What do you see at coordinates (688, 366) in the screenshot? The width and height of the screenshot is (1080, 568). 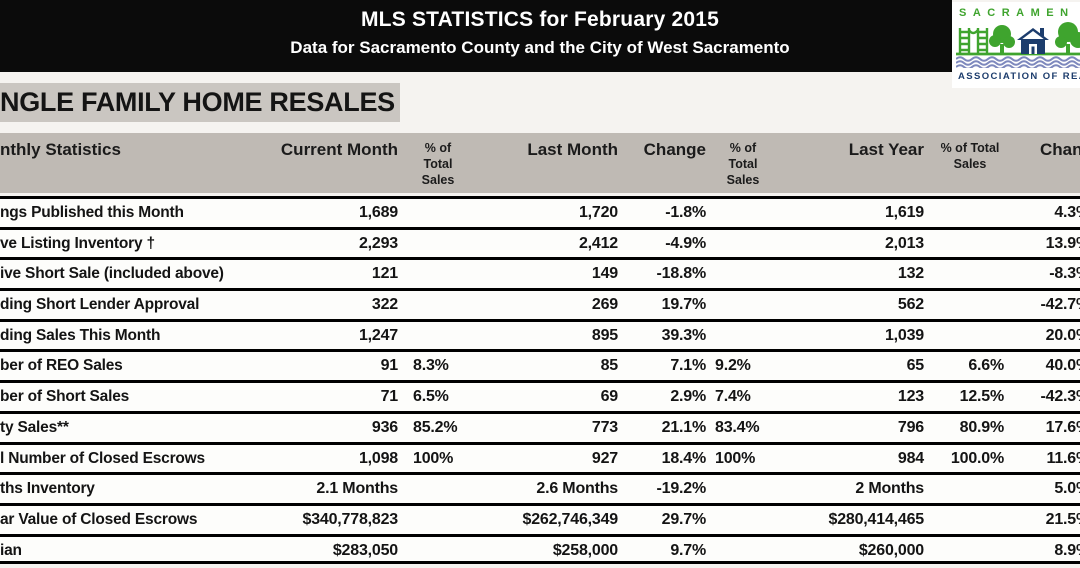 I see `cell-change-vs-last-month: 7.1%` at bounding box center [688, 366].